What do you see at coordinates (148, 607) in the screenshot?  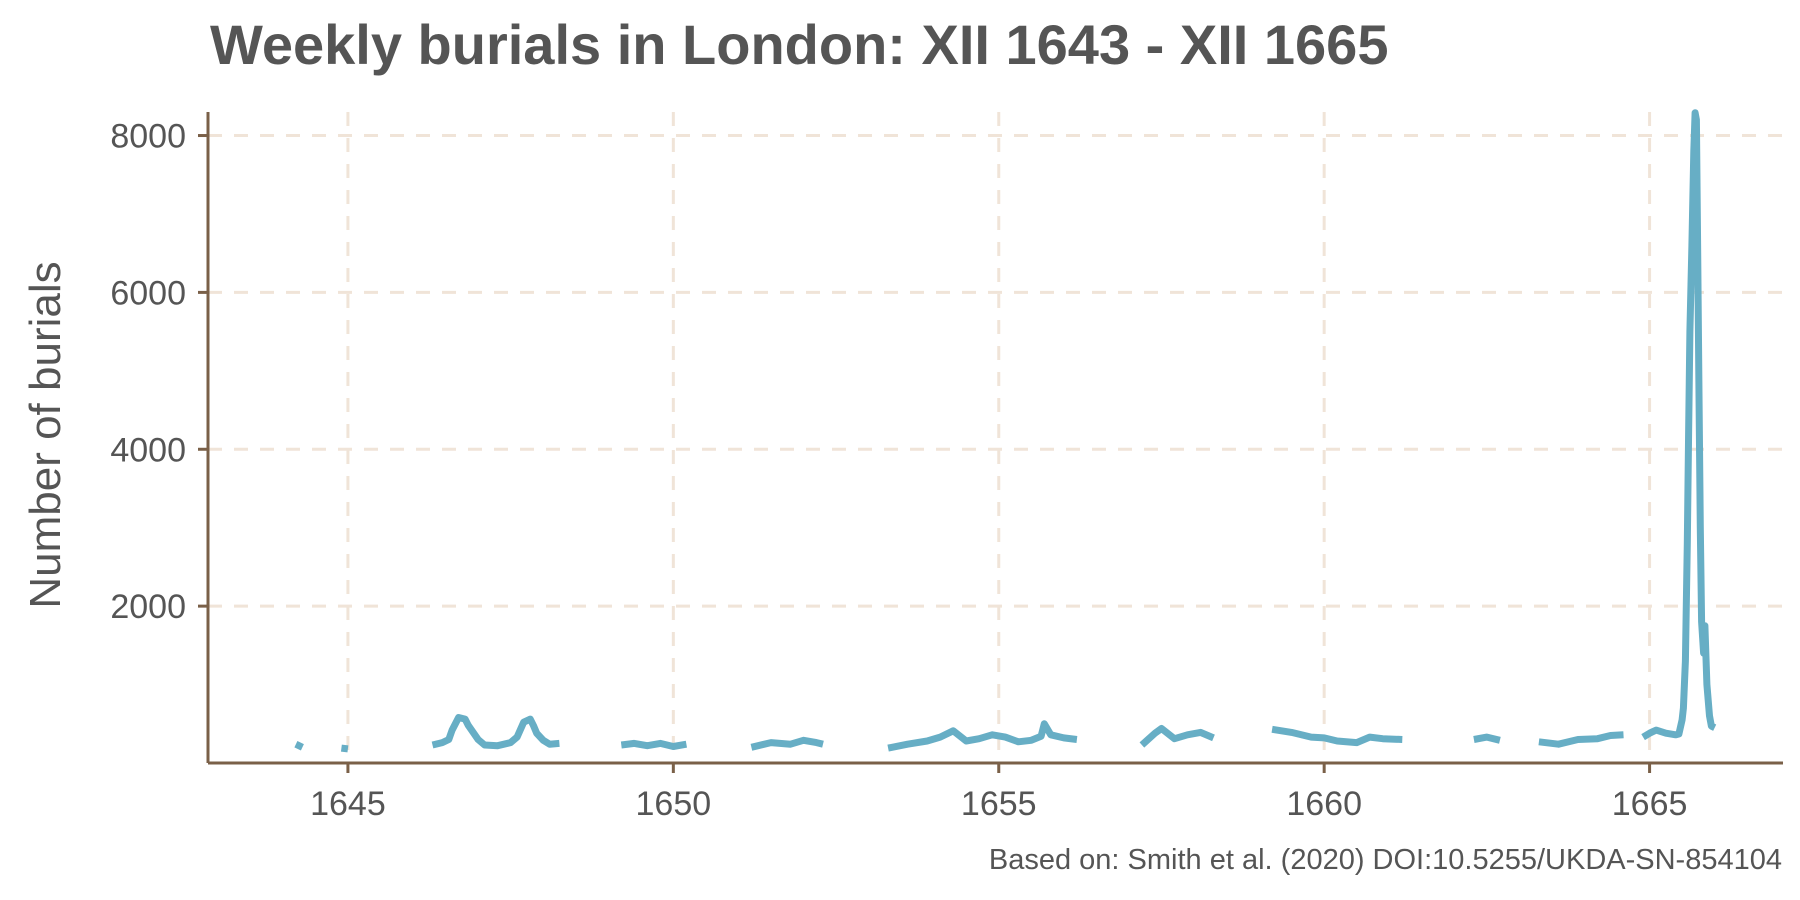 I see `y-tick-label: 2000` at bounding box center [148, 607].